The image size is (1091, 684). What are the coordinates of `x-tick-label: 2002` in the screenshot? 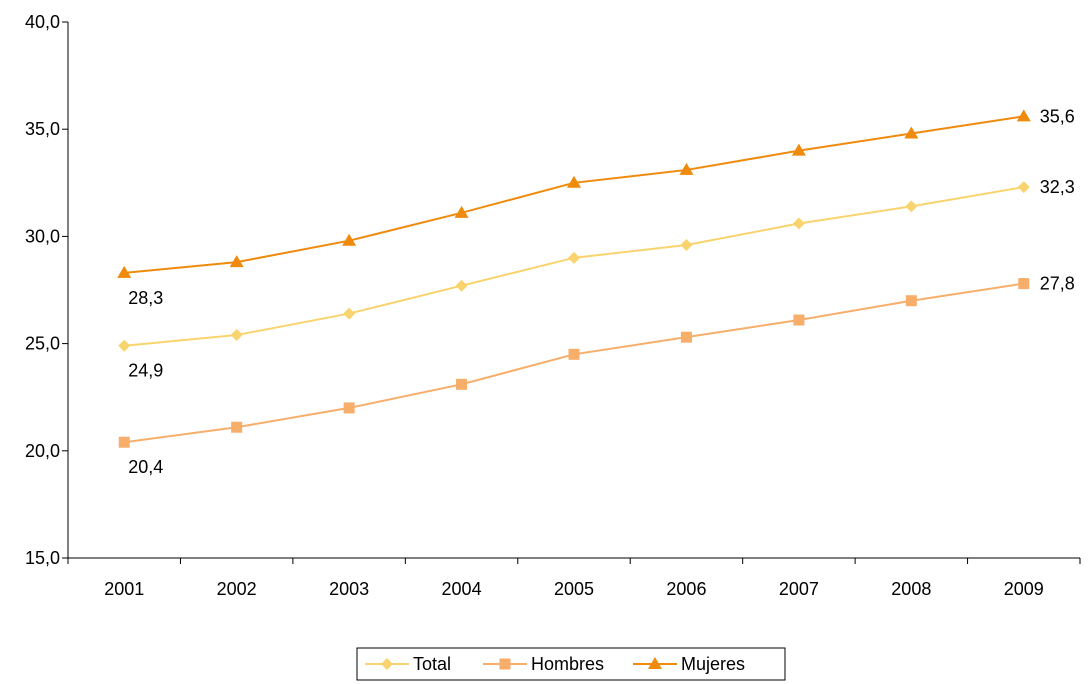 It's located at (237, 589).